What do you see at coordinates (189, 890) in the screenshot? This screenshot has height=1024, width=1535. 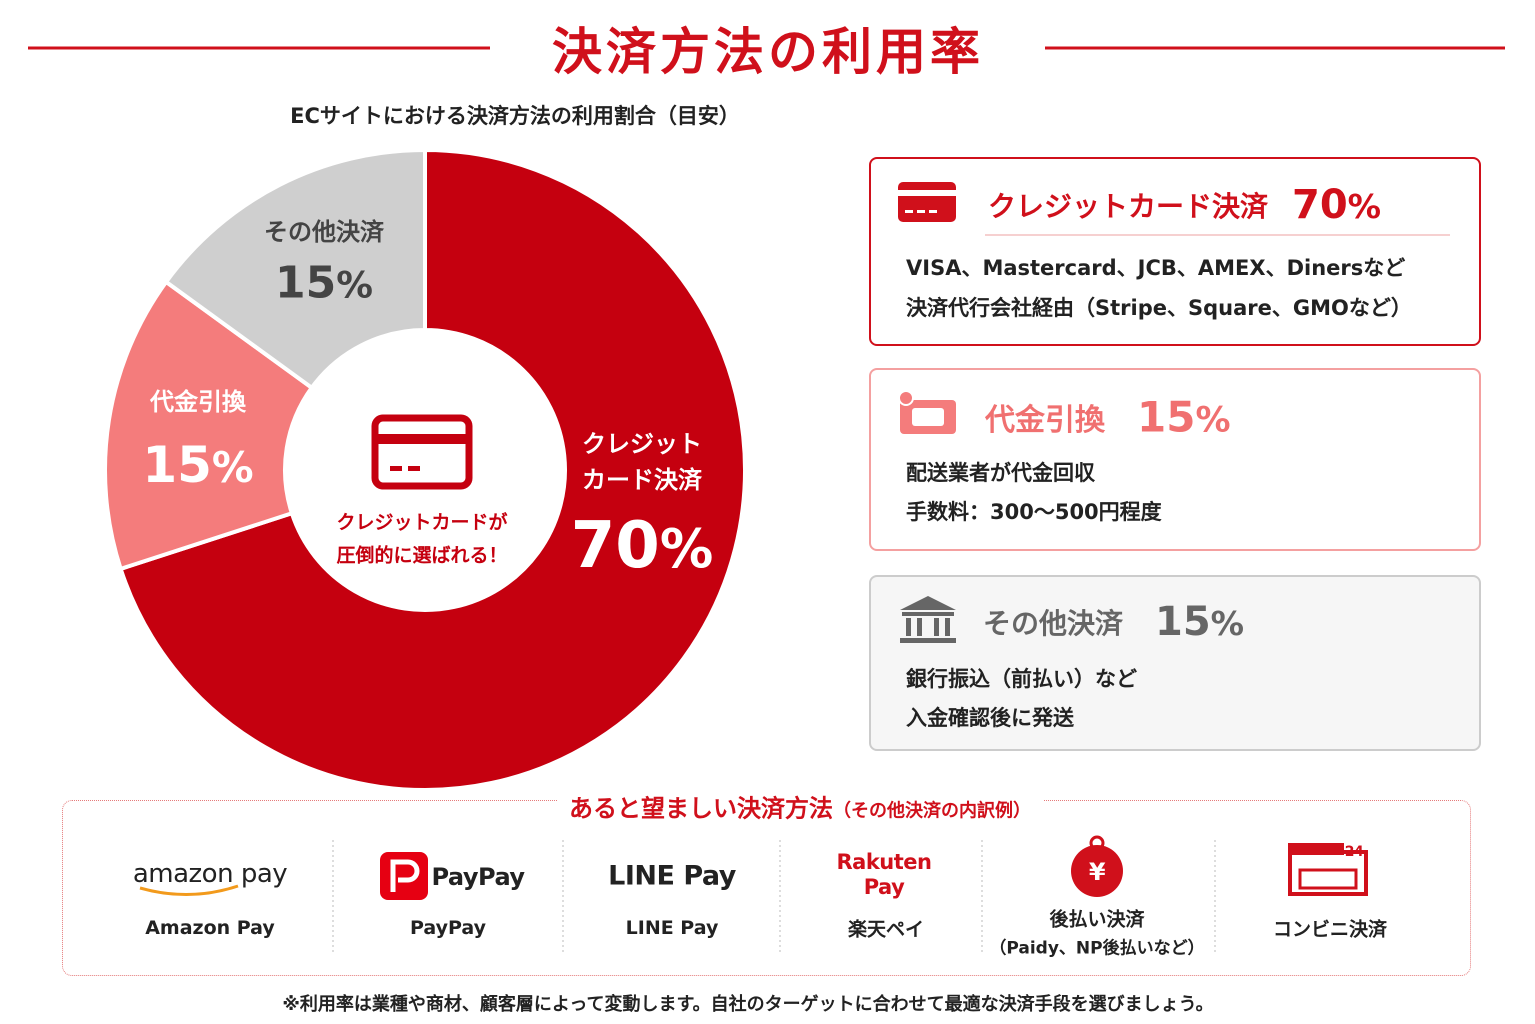 I see `amazon-smile` at bounding box center [189, 890].